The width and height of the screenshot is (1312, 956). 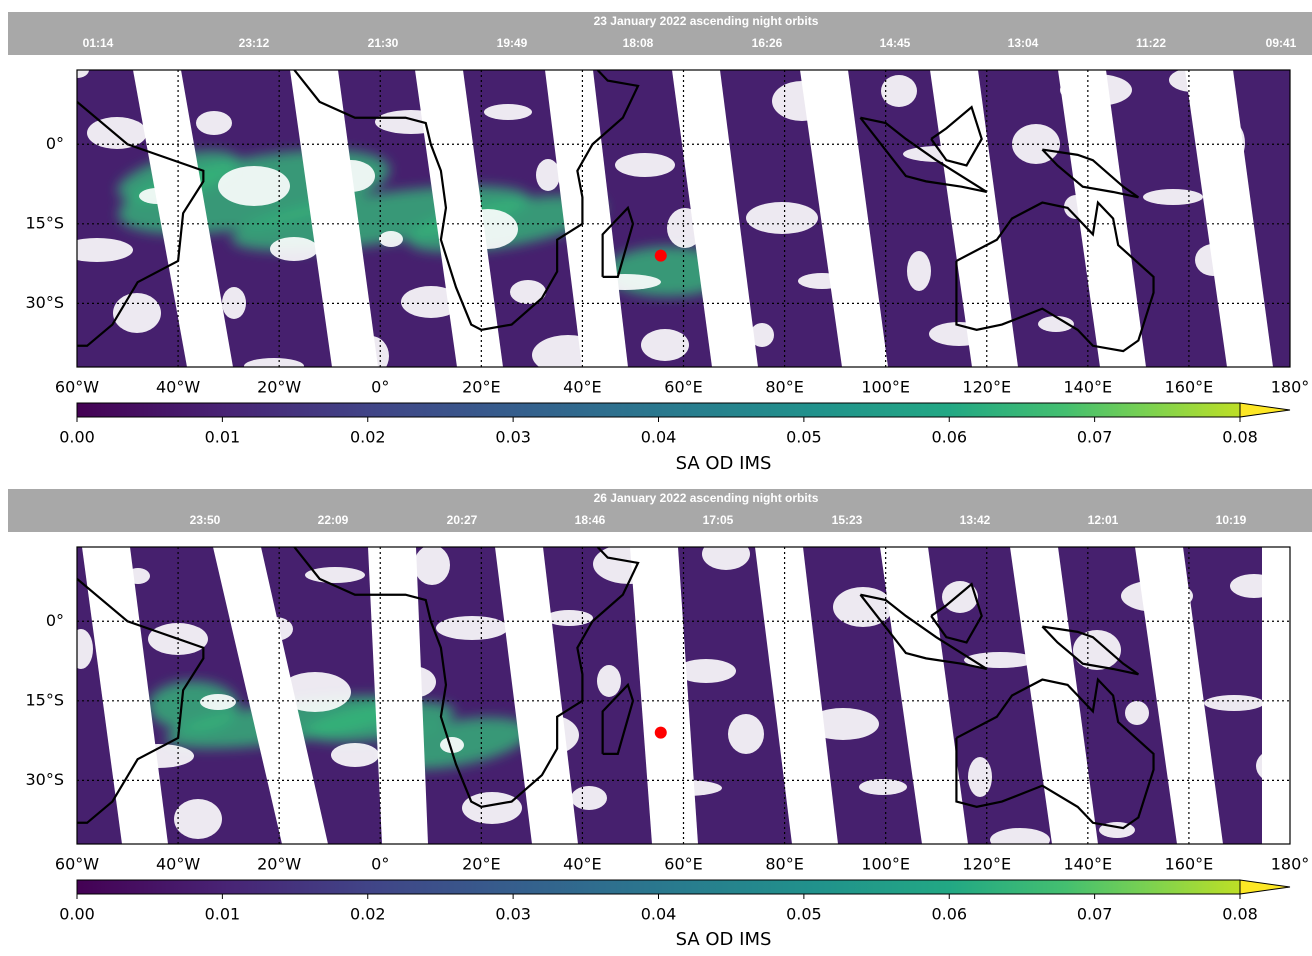 I want to click on orbit-time: 01:14, so click(x=98, y=43).